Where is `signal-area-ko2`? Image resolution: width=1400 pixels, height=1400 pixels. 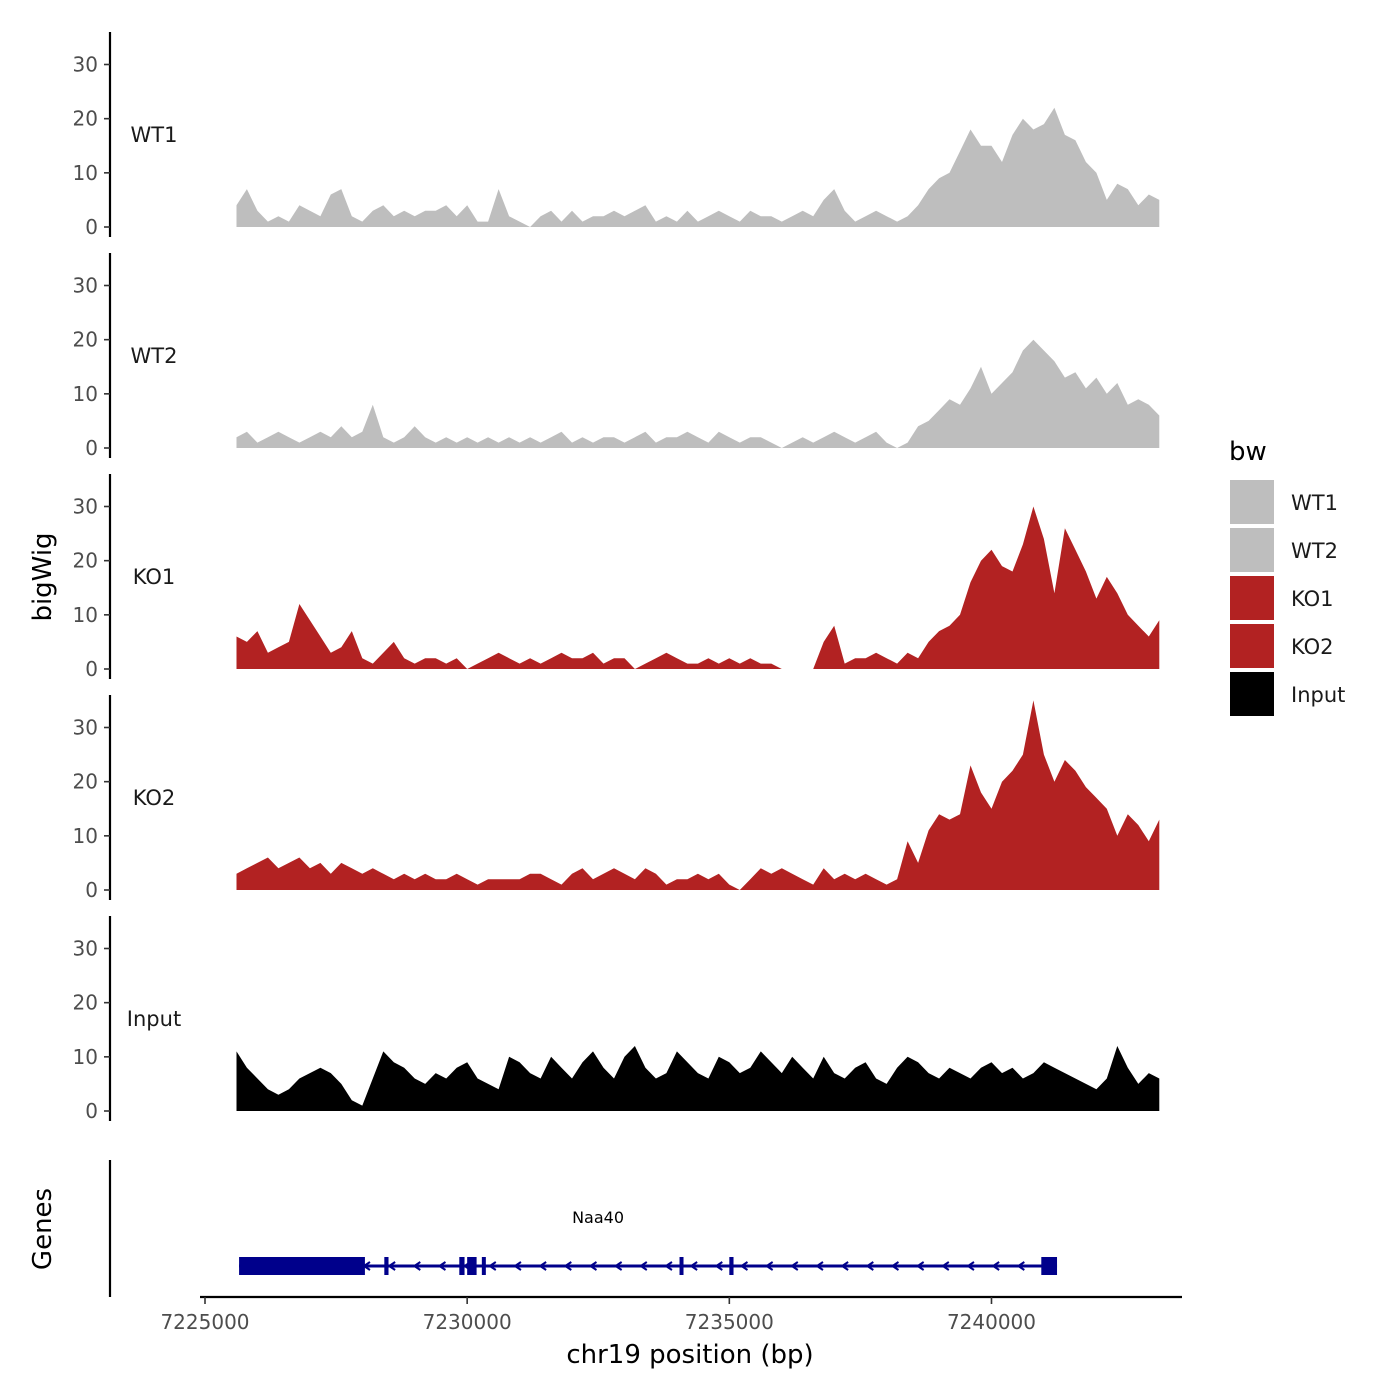
signal-area-ko2 is located at coordinates (698, 795).